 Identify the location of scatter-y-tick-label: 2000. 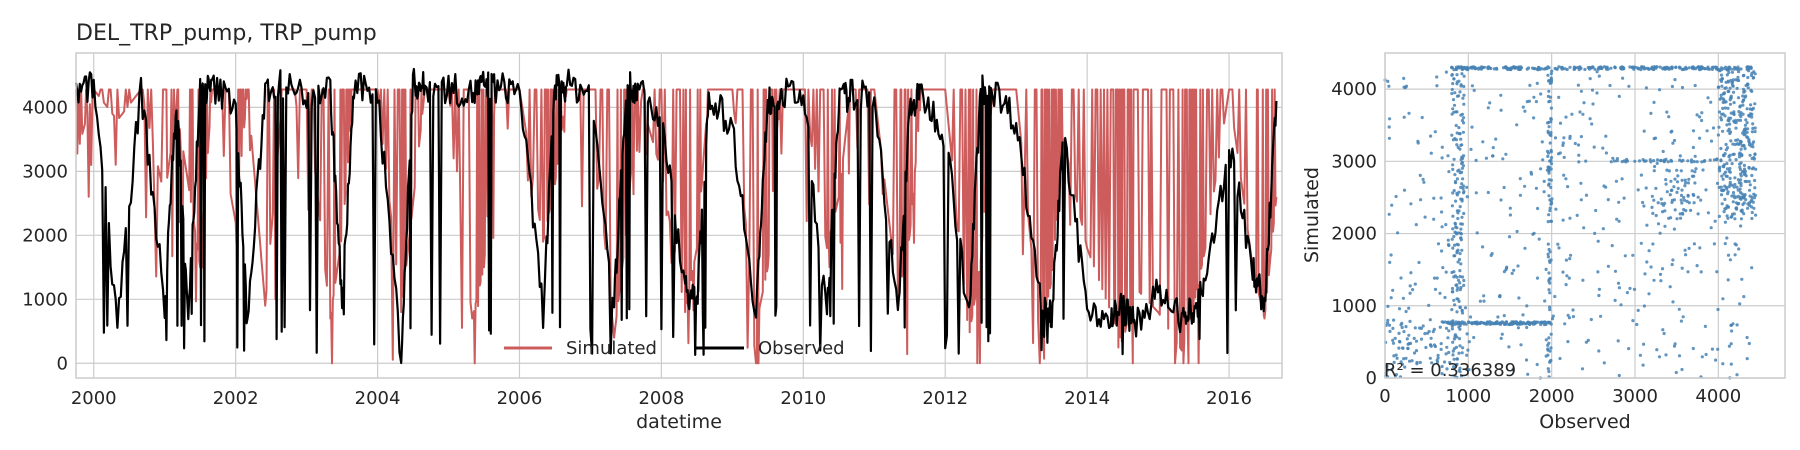
(1354, 234).